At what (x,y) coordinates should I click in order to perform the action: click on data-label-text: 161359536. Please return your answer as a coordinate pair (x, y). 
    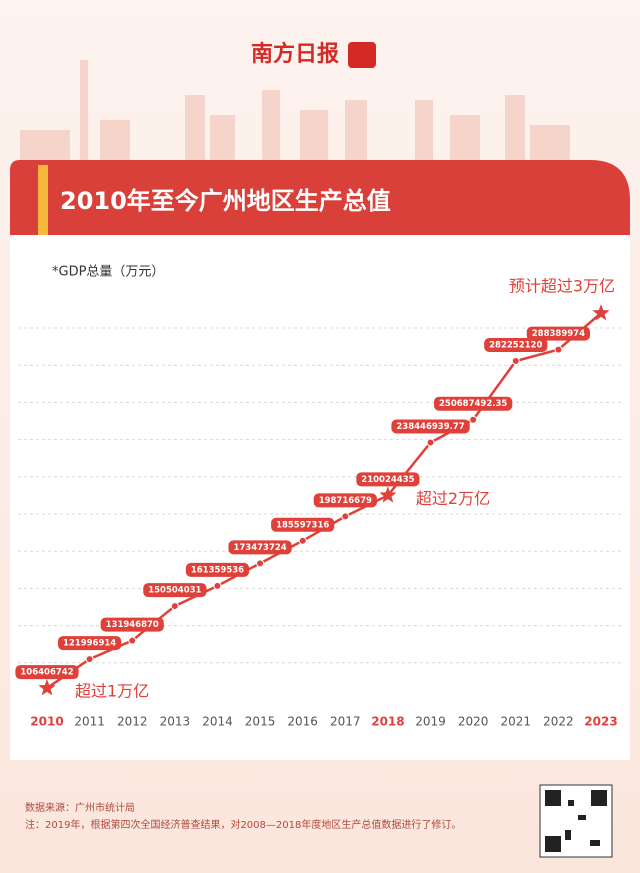
    Looking at the image, I should click on (217, 570).